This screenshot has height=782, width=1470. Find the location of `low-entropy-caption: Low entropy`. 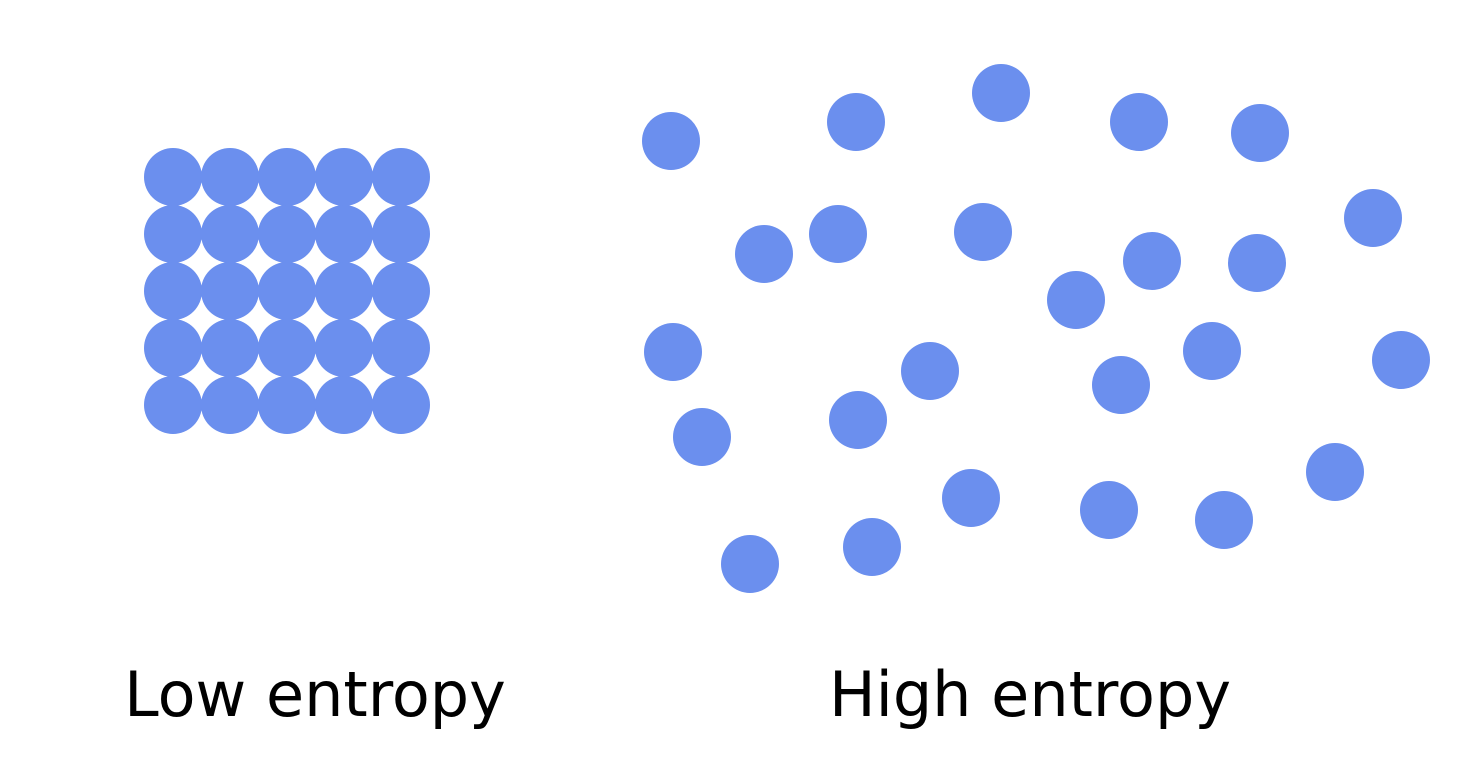

low-entropy-caption: Low entropy is located at coordinates (315, 694).